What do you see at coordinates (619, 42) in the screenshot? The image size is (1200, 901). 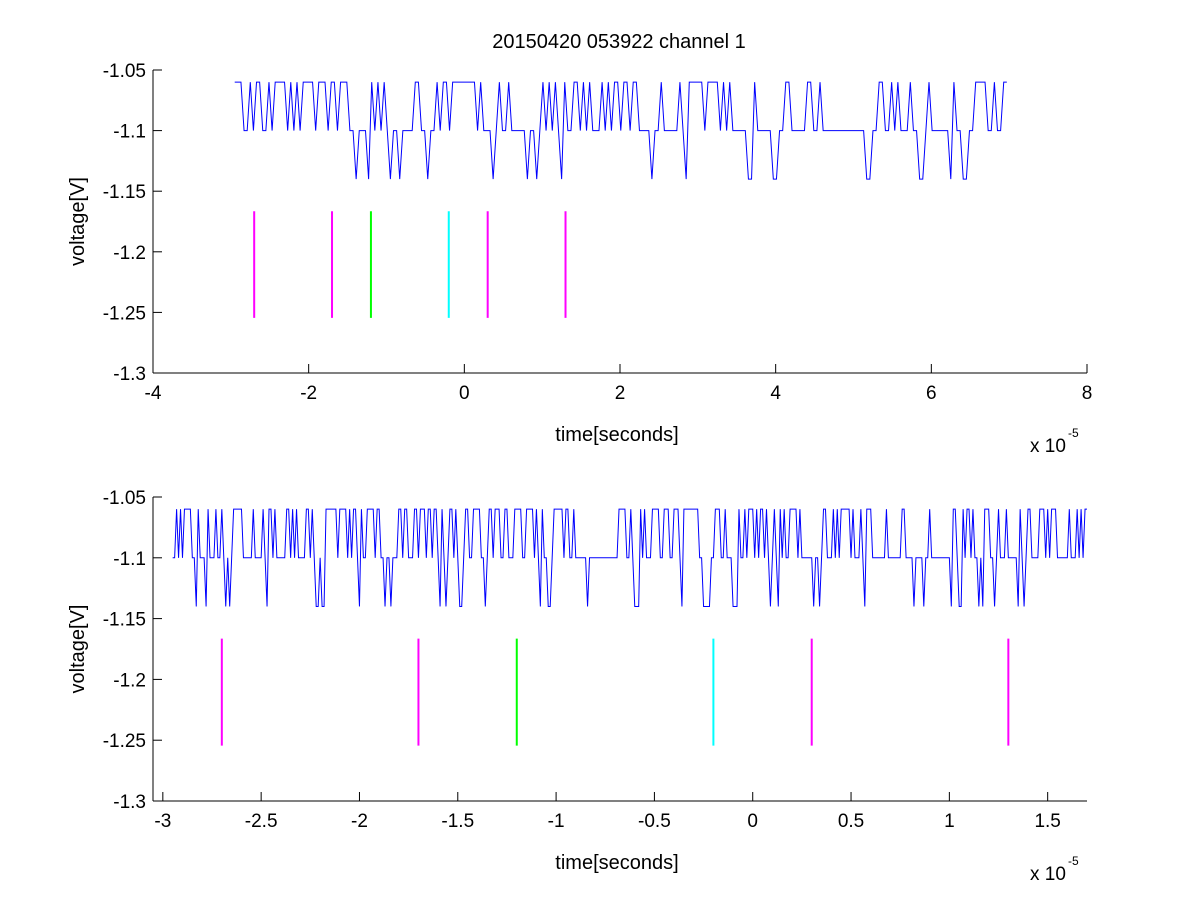 I see `figure-title: 20150420 053922 channel 1` at bounding box center [619, 42].